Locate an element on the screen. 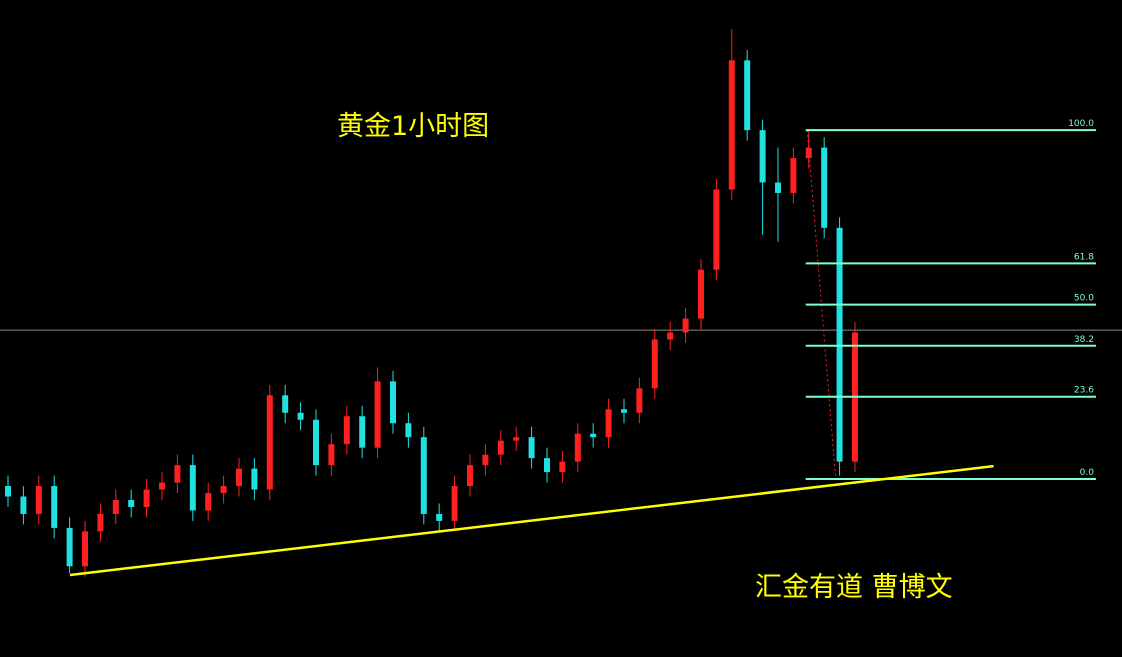 Image resolution: width=1122 pixels, height=657 pixels. trendline is located at coordinates (531, 520).